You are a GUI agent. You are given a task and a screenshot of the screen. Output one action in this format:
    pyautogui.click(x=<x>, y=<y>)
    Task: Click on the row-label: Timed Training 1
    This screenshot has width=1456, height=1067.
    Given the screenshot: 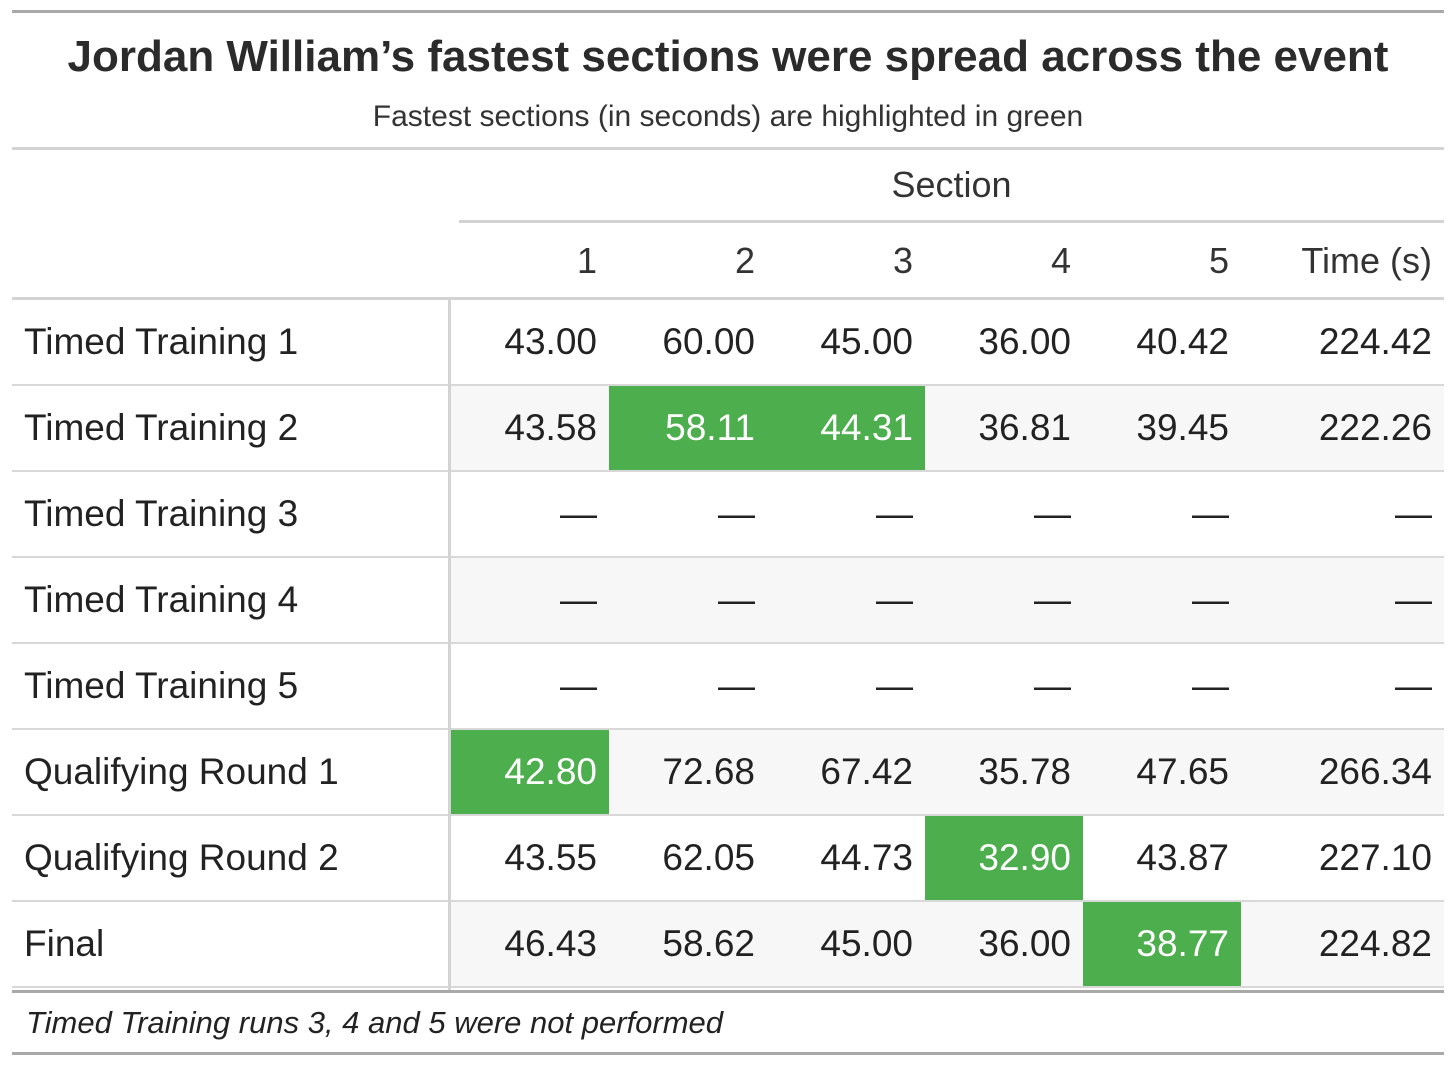 What is the action you would take?
    pyautogui.click(x=161, y=341)
    